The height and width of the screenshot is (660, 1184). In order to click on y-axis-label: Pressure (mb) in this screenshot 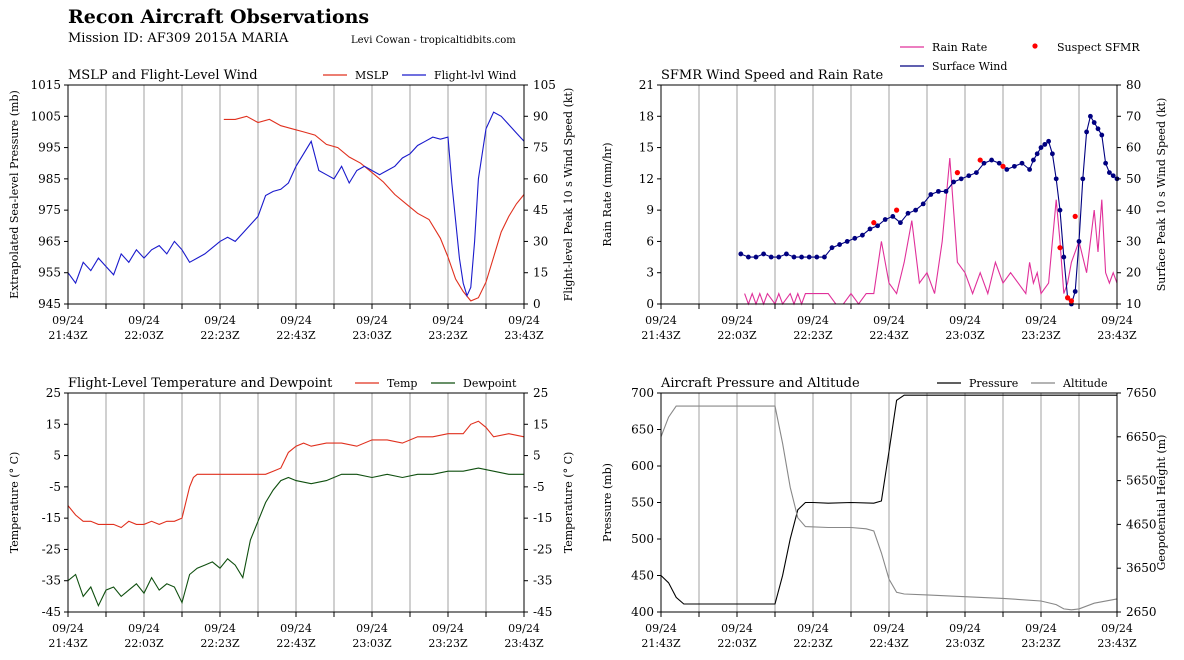, I will do `click(607, 502)`.